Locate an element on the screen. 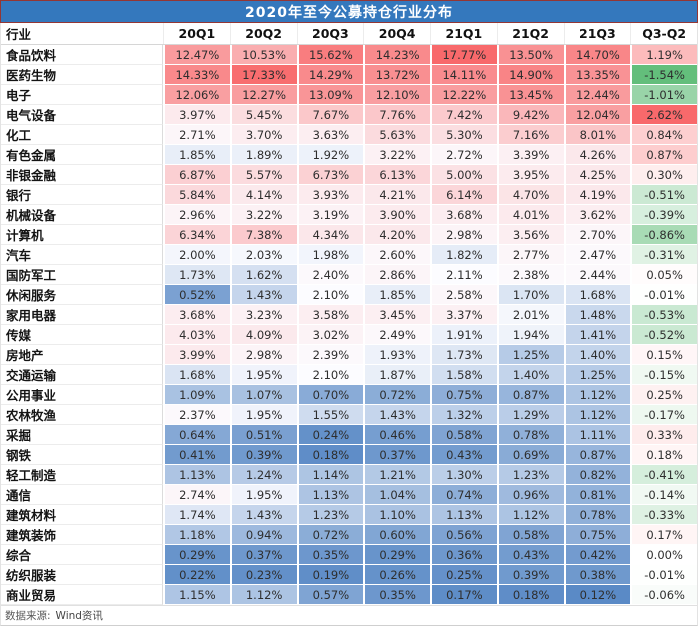  industry-name: 公用事业 is located at coordinates (82, 395).